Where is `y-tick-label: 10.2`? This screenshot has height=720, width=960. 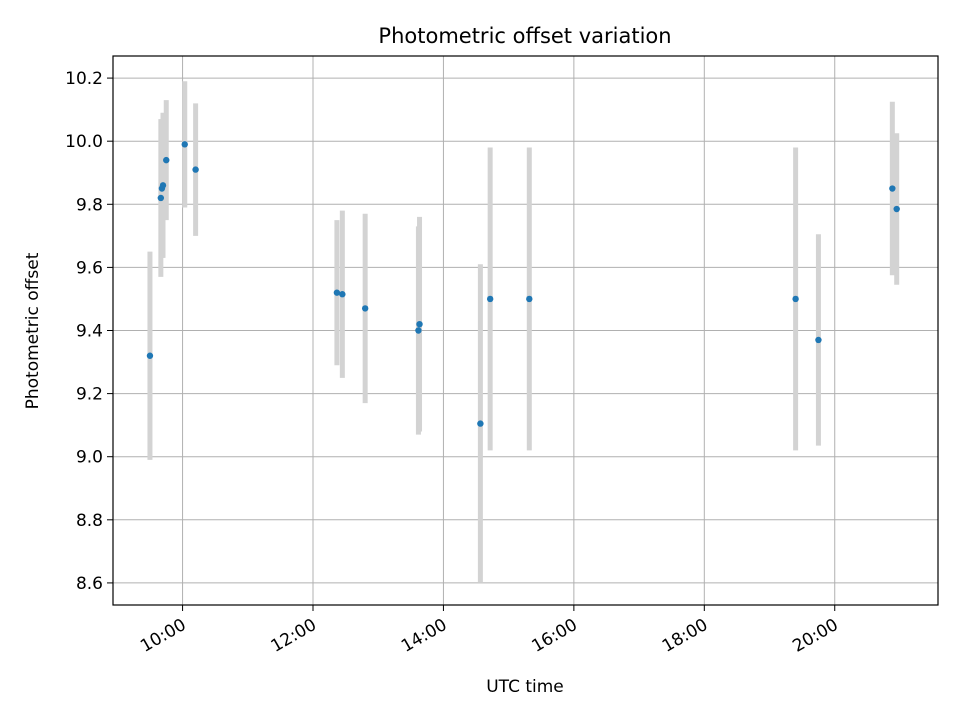
y-tick-label: 10.2 is located at coordinates (84, 79).